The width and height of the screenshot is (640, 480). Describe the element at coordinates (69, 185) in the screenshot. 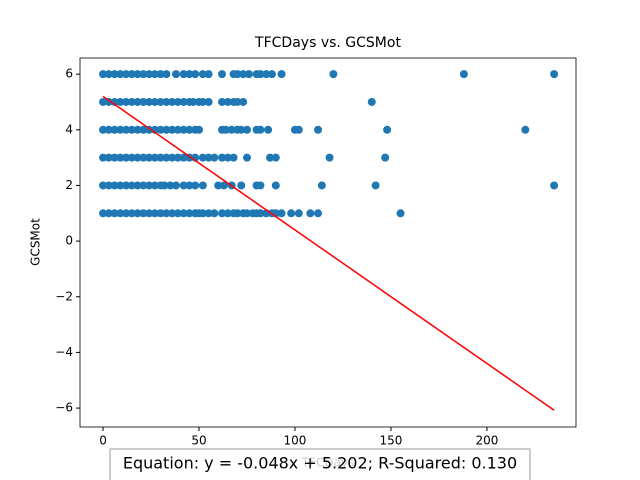

I see `y-tick-label: 2` at that location.